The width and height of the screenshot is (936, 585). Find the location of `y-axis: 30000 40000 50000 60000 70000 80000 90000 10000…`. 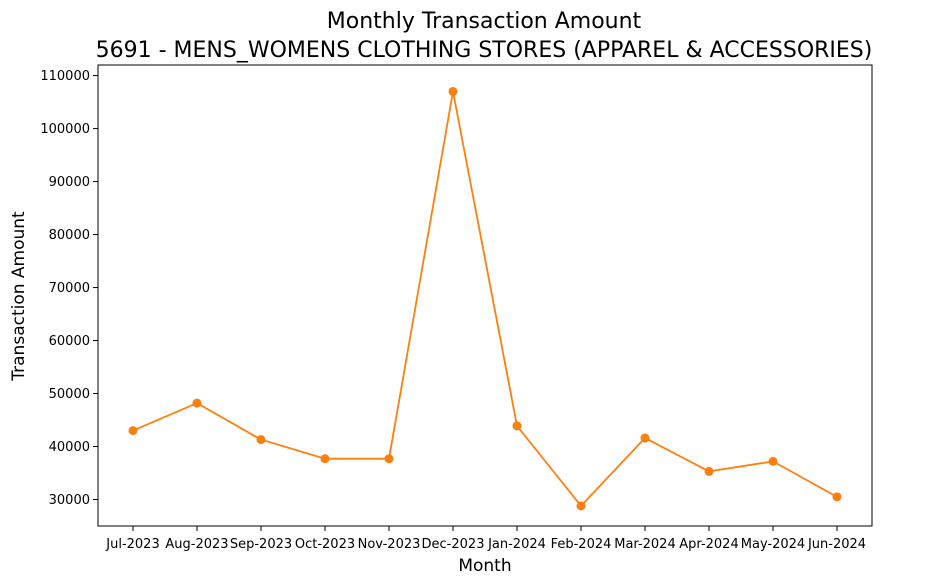

y-axis: 30000 40000 50000 60000 70000 80000 90000 10000… is located at coordinates (69, 288).